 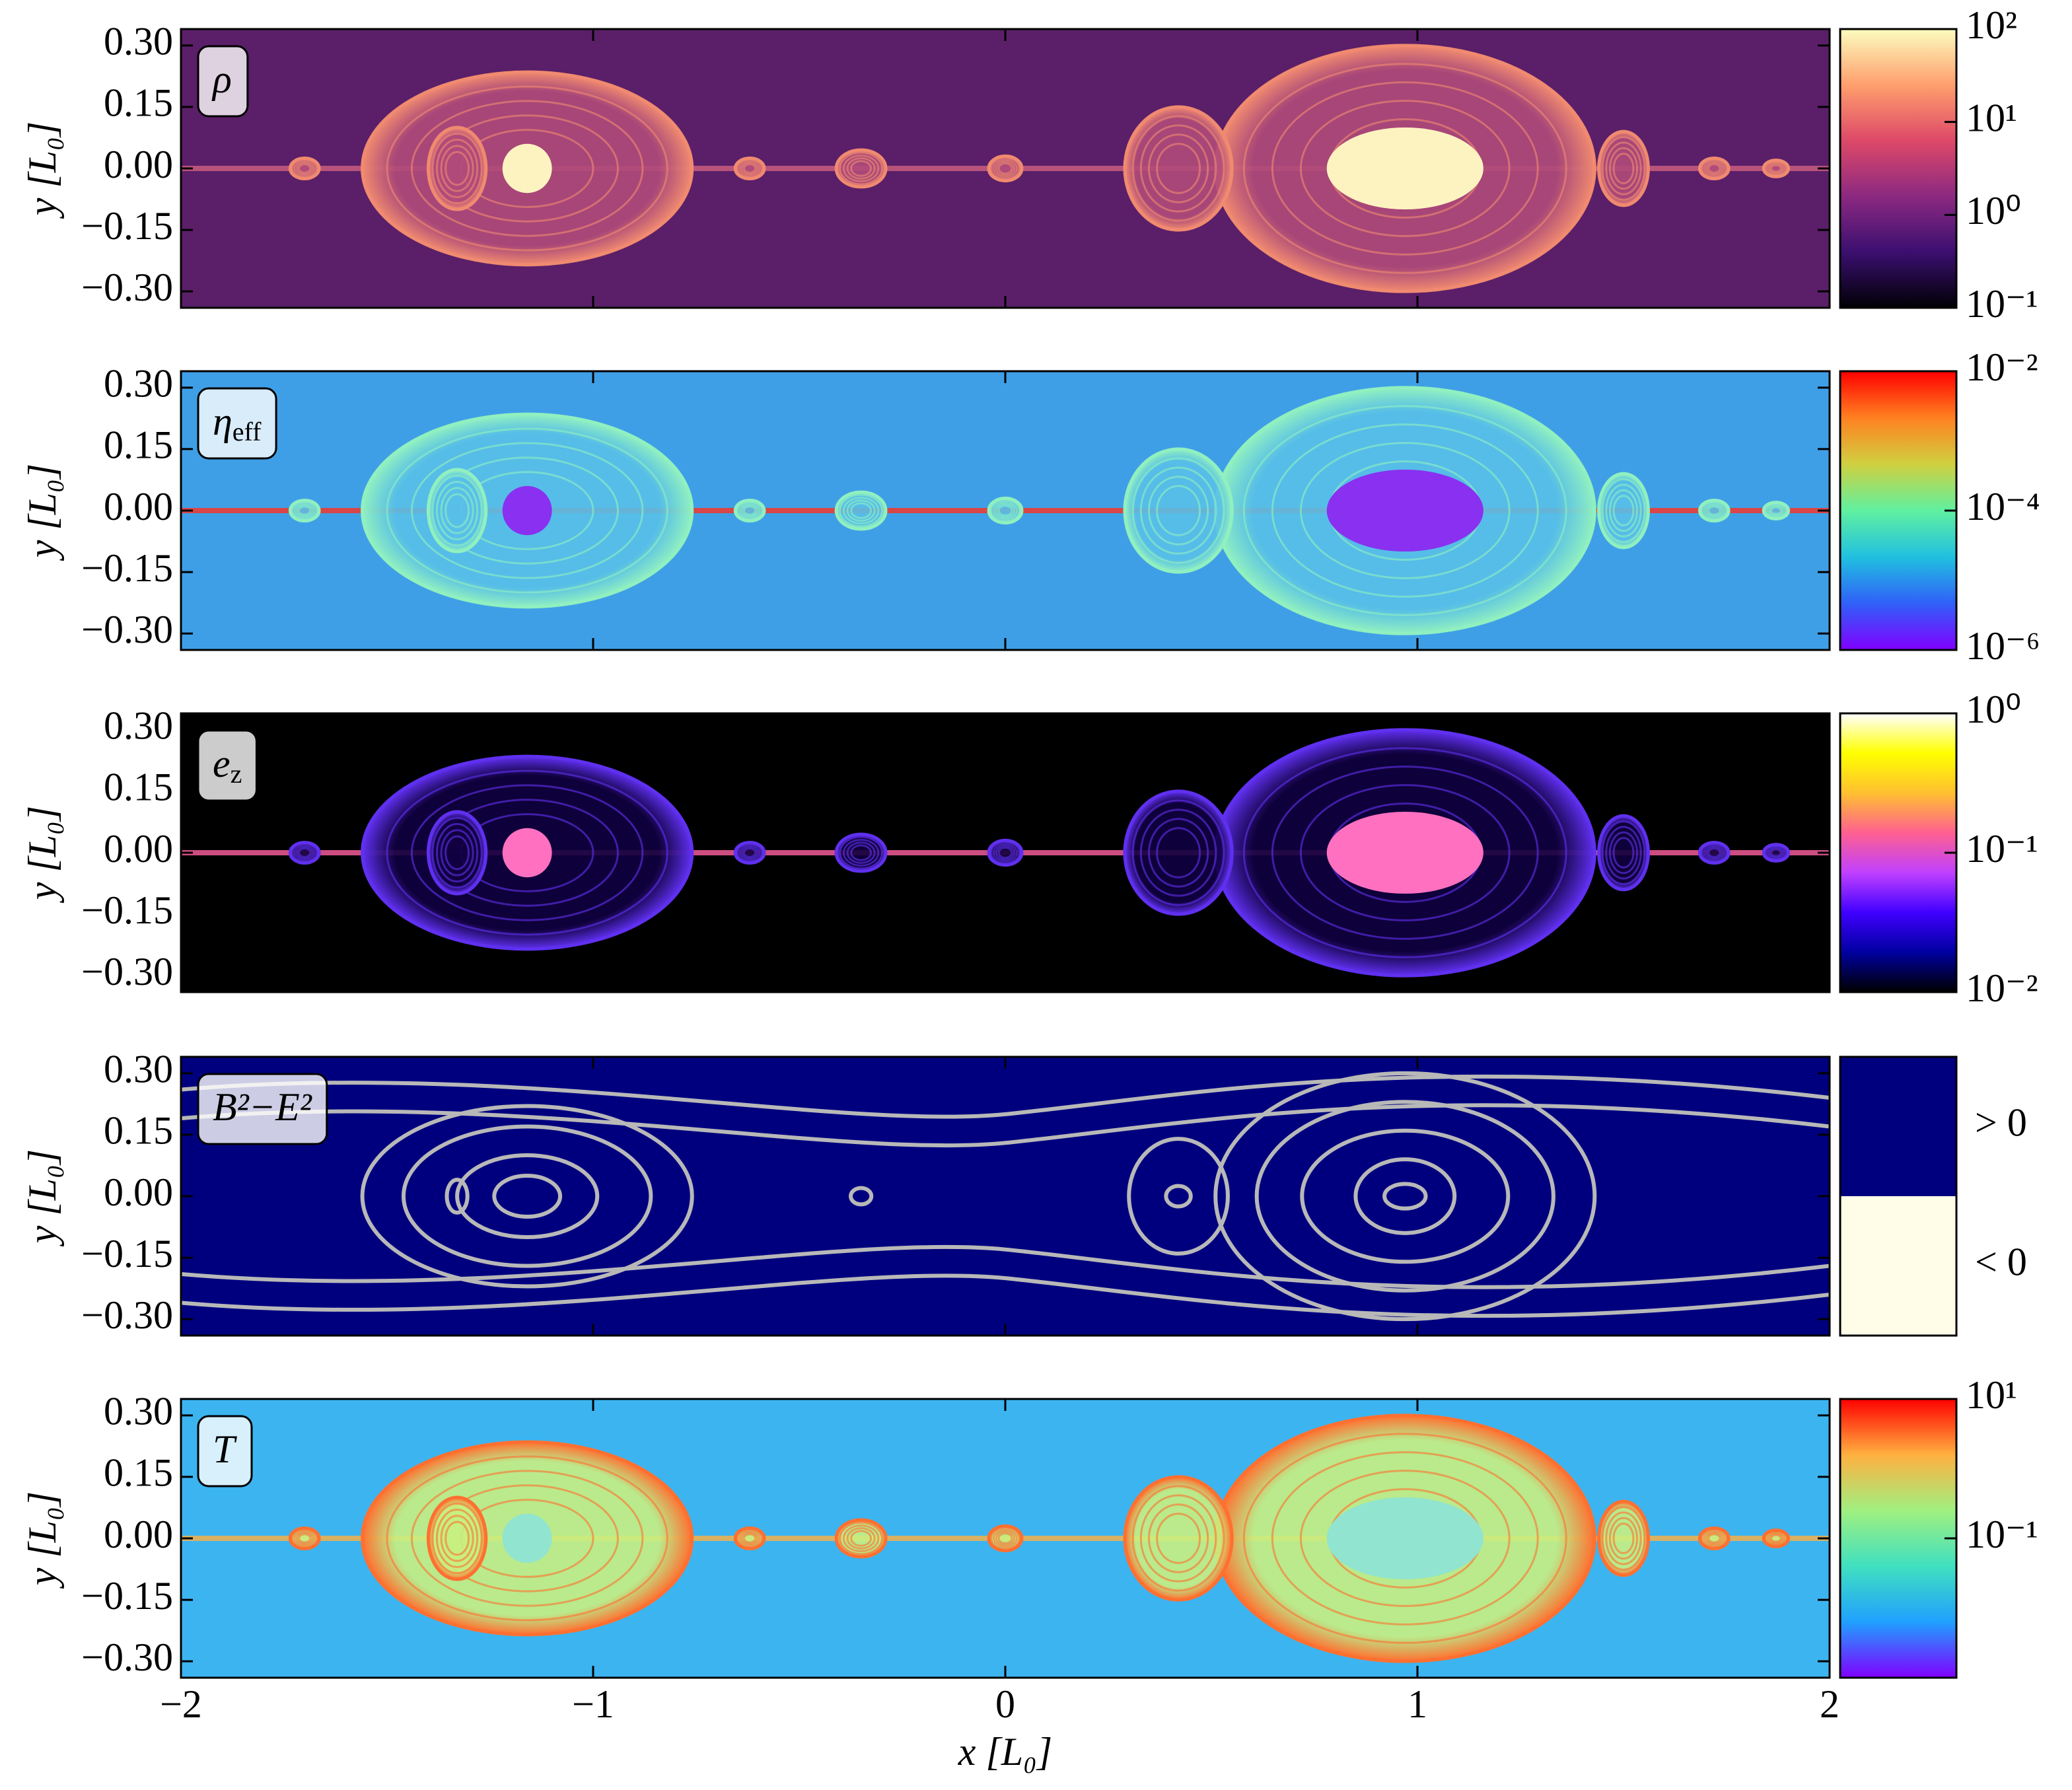 I want to click on panel-label: T, so click(x=225, y=1449).